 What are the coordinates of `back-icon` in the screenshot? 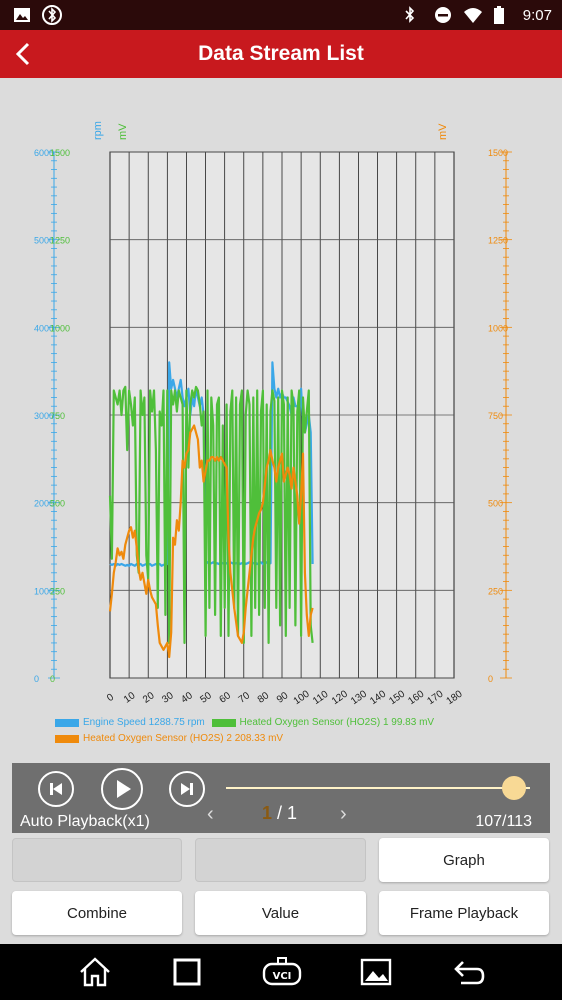 It's located at (469, 973).